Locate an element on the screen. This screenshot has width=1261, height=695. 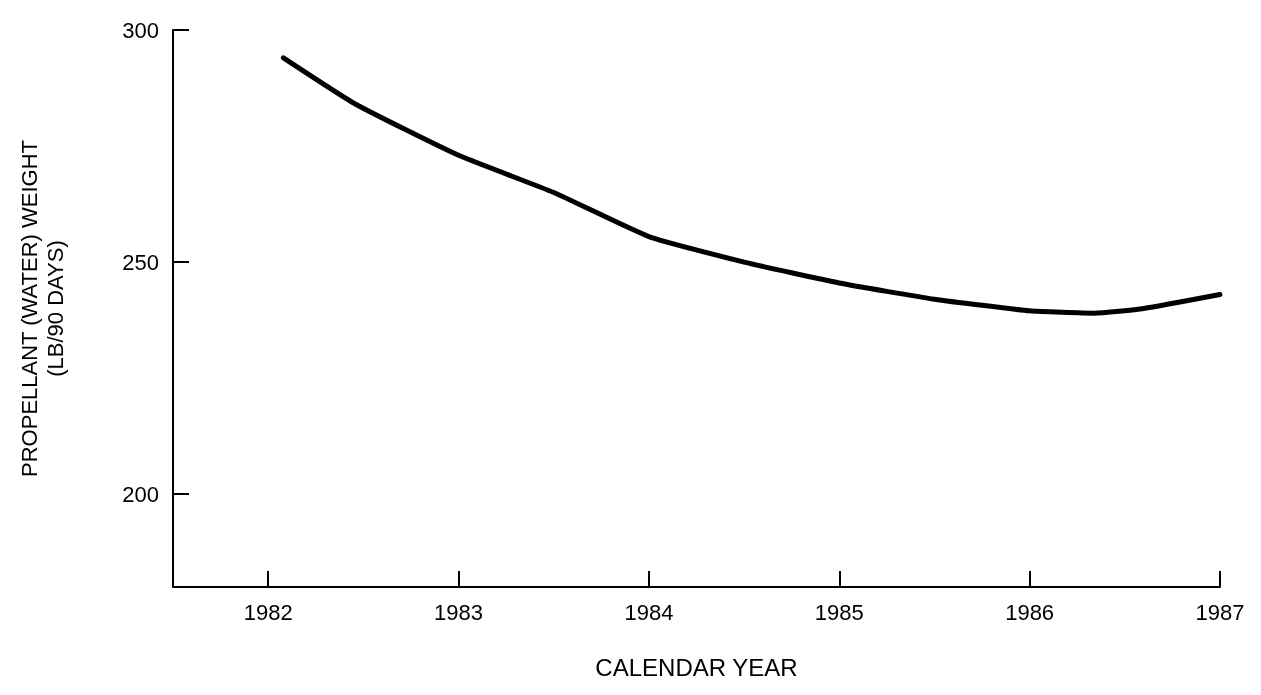
x-tick-label: 1987 is located at coordinates (1220, 612).